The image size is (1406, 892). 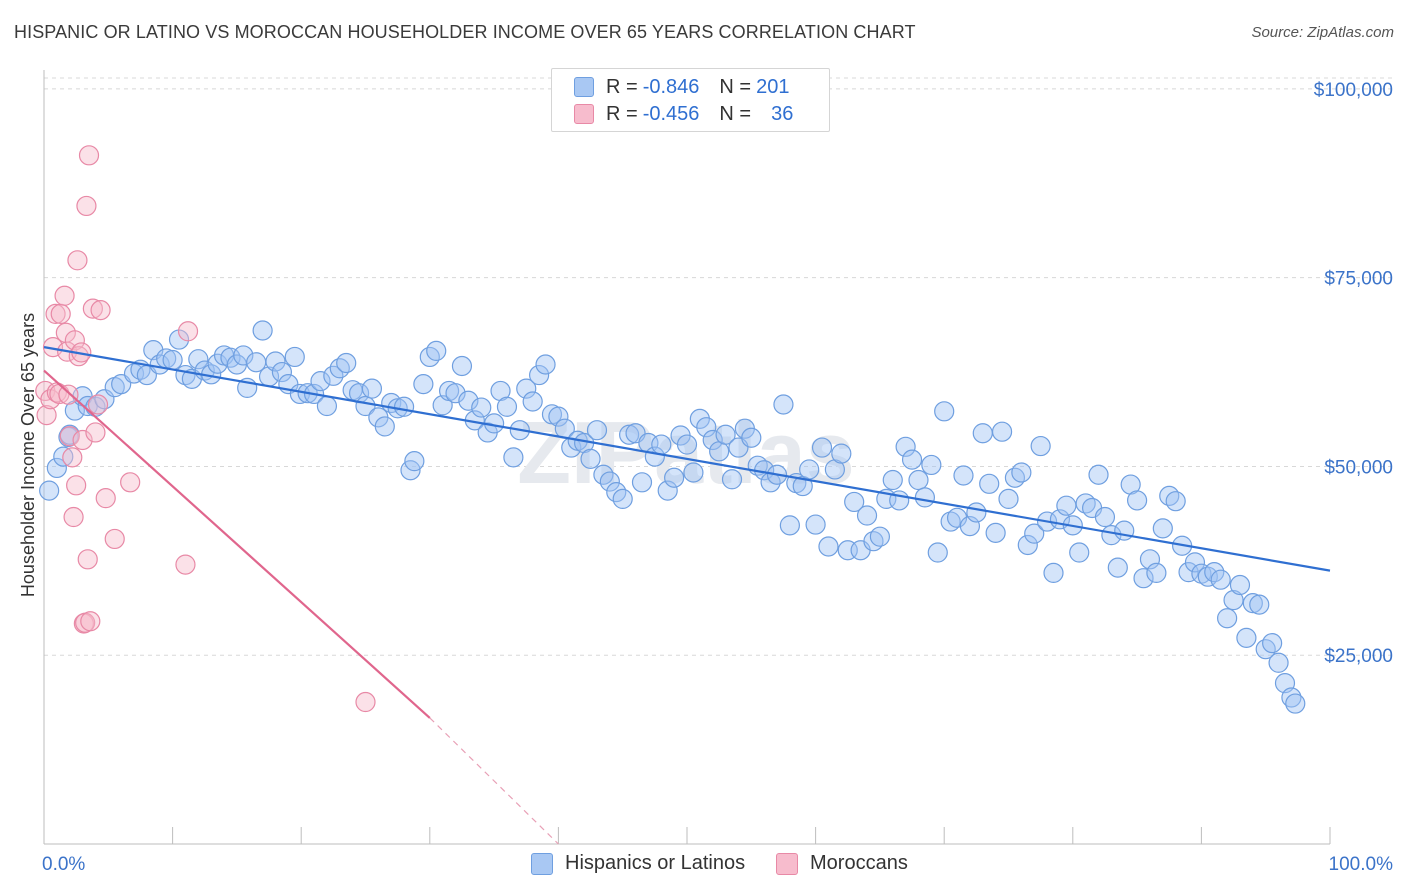 I want to click on legend-label-hispanics: Hispanics or Latinos, so click(x=655, y=863).